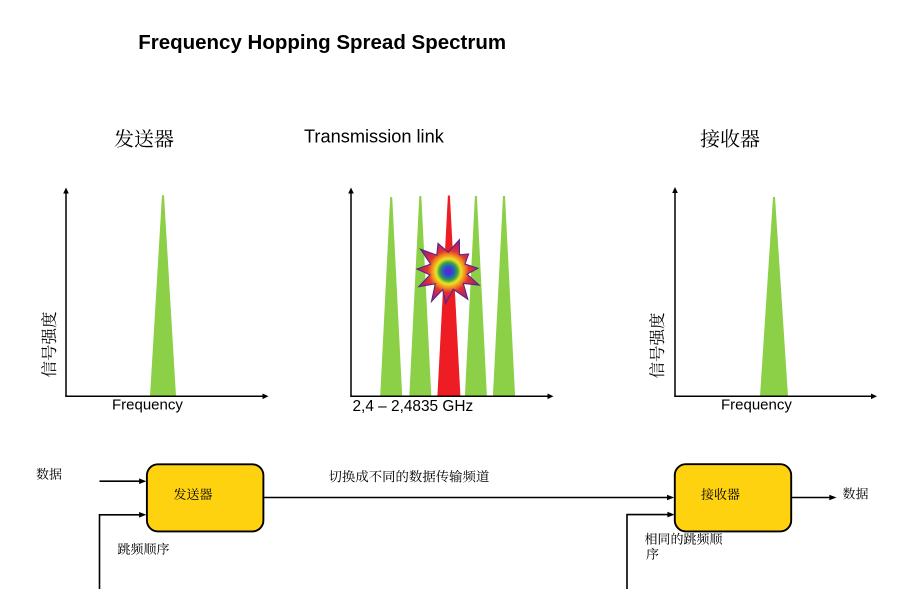  Describe the element at coordinates (374, 136) in the screenshot. I see `svg-text: Transmission link` at that location.